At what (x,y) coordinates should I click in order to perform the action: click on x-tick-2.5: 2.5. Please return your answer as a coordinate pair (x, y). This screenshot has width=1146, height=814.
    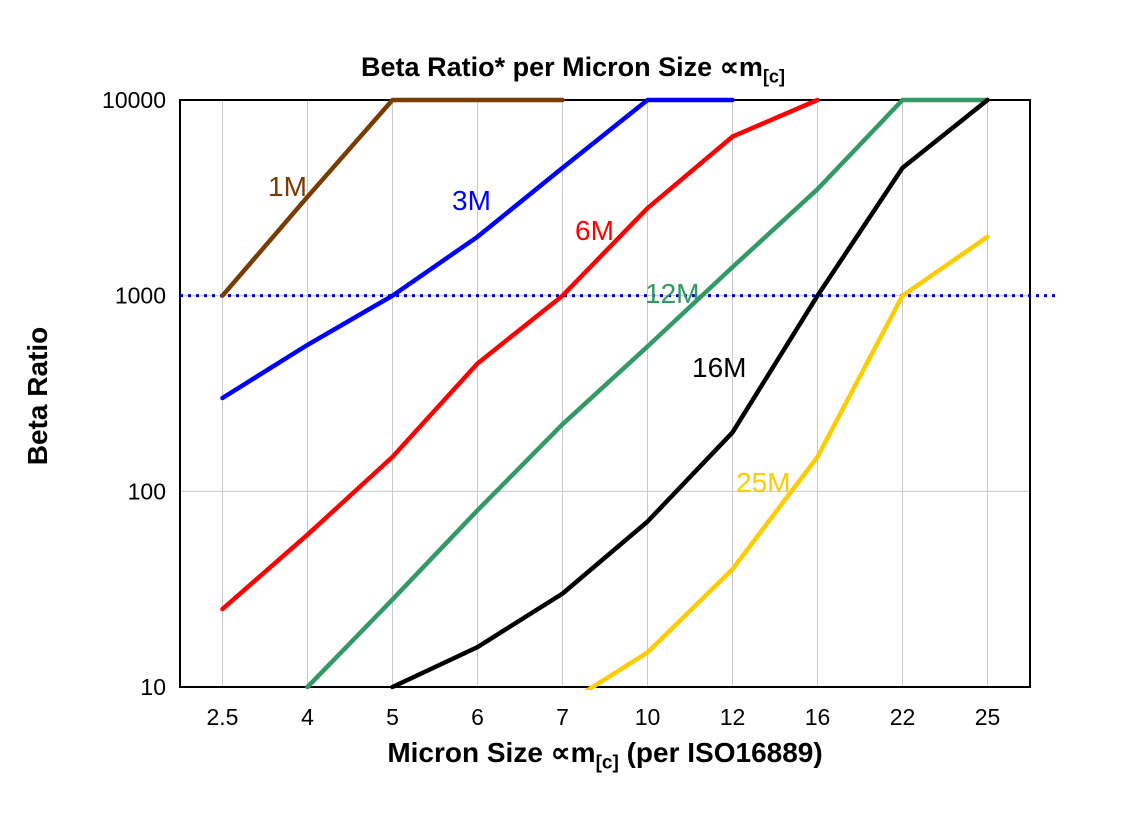
    Looking at the image, I should click on (223, 717).